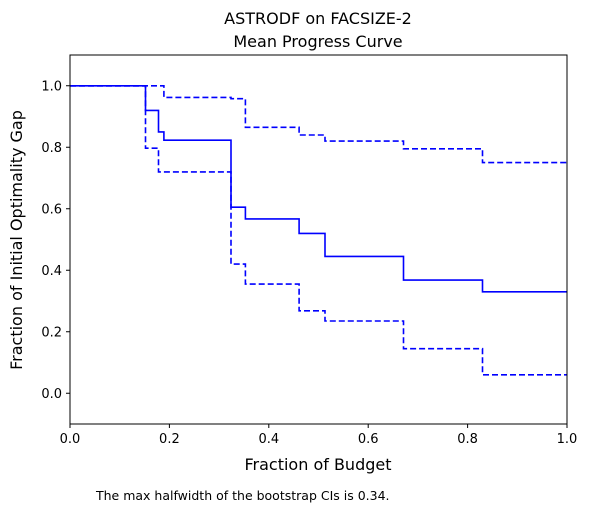  I want to click on x-axis: 0.0 0.2 0.4 0.6 0.8 1.0, so click(319, 435).